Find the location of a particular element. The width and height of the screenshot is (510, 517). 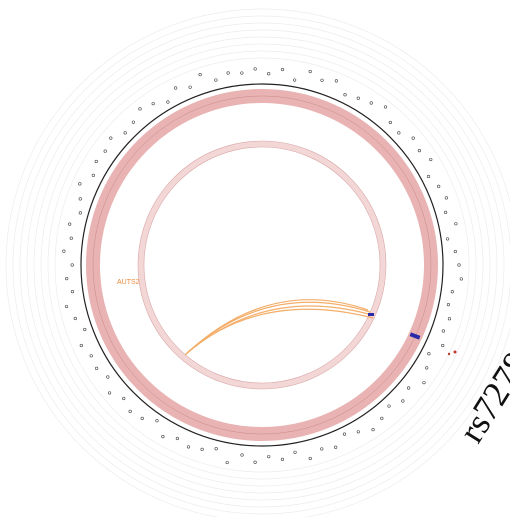

gene-label: AUTS2 is located at coordinates (128, 282).